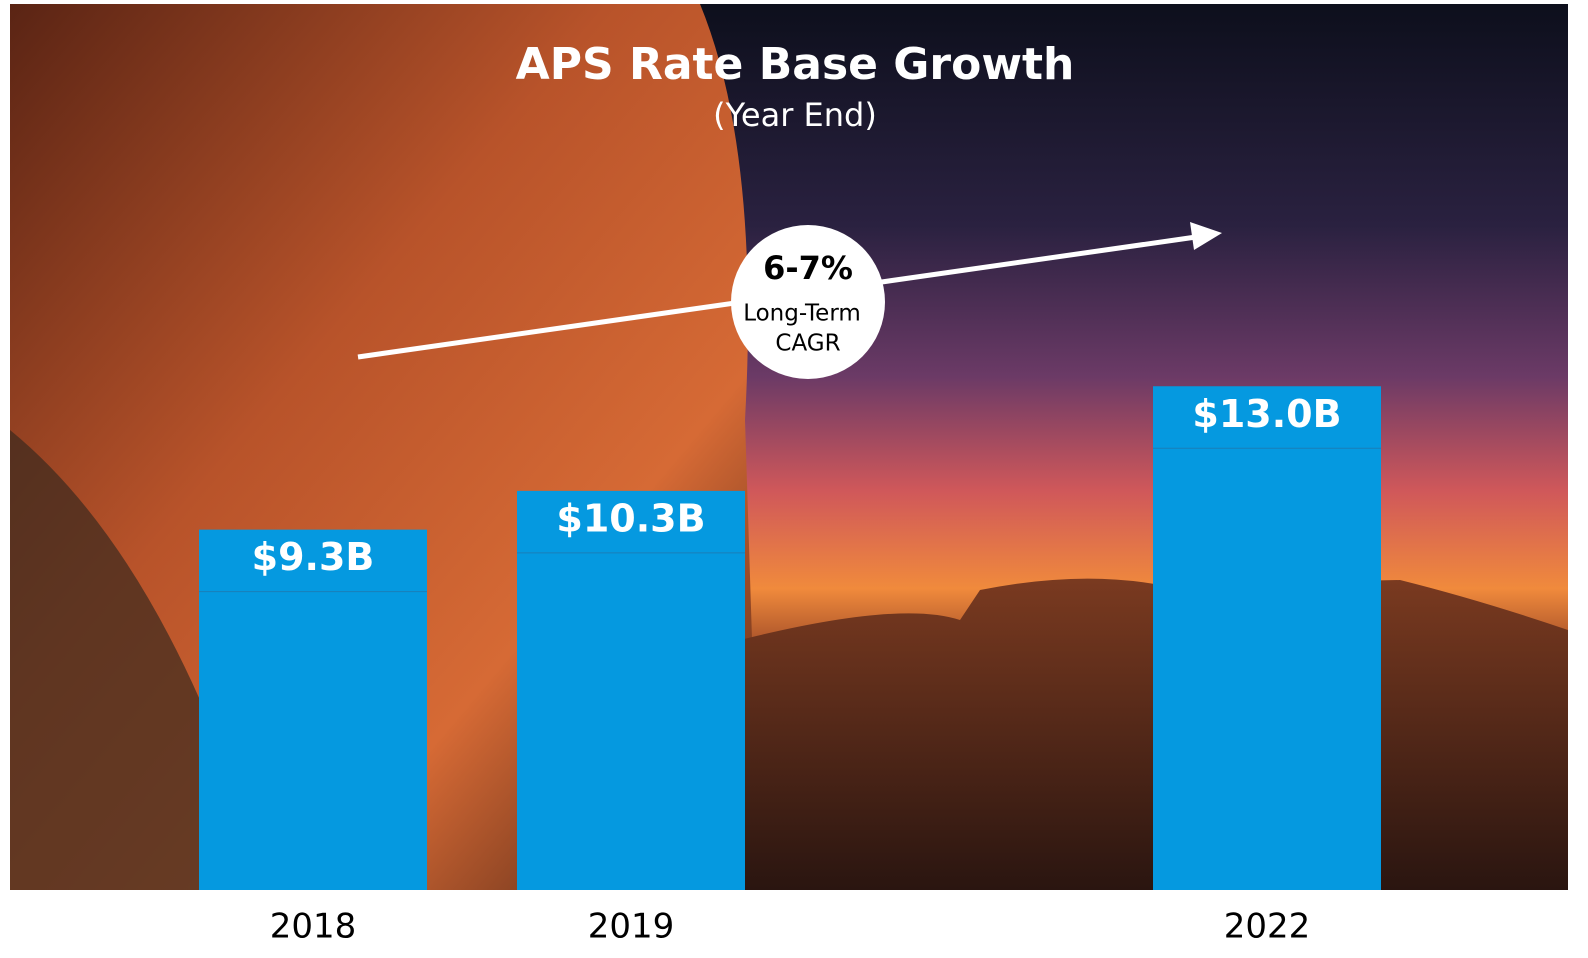  I want to click on arrow-head, so click(1206, 236).